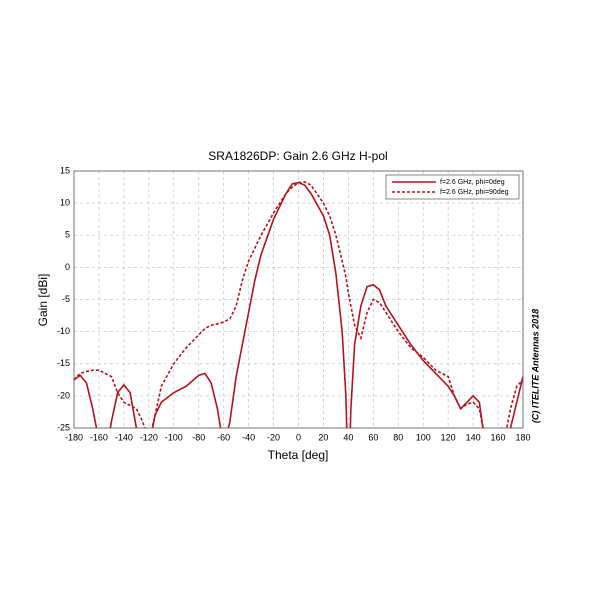 Image resolution: width=600 pixels, height=605 pixels. Describe the element at coordinates (373, 437) in the screenshot. I see `x-tick-label: 60` at that location.